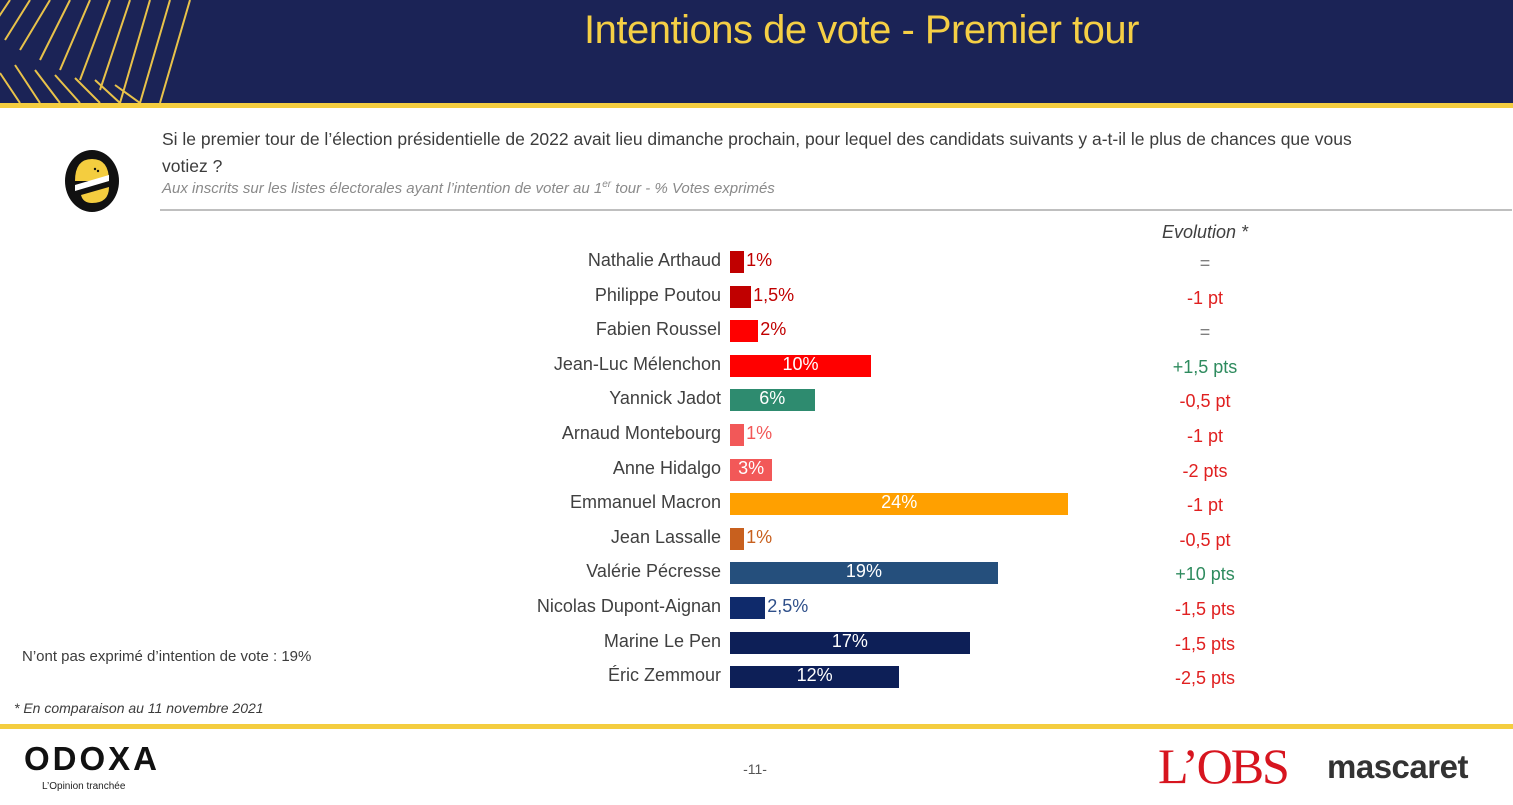 Image resolution: width=1513 pixels, height=805 pixels. Describe the element at coordinates (645, 502) in the screenshot. I see `candidate-label: Emmanuel Macron` at that location.